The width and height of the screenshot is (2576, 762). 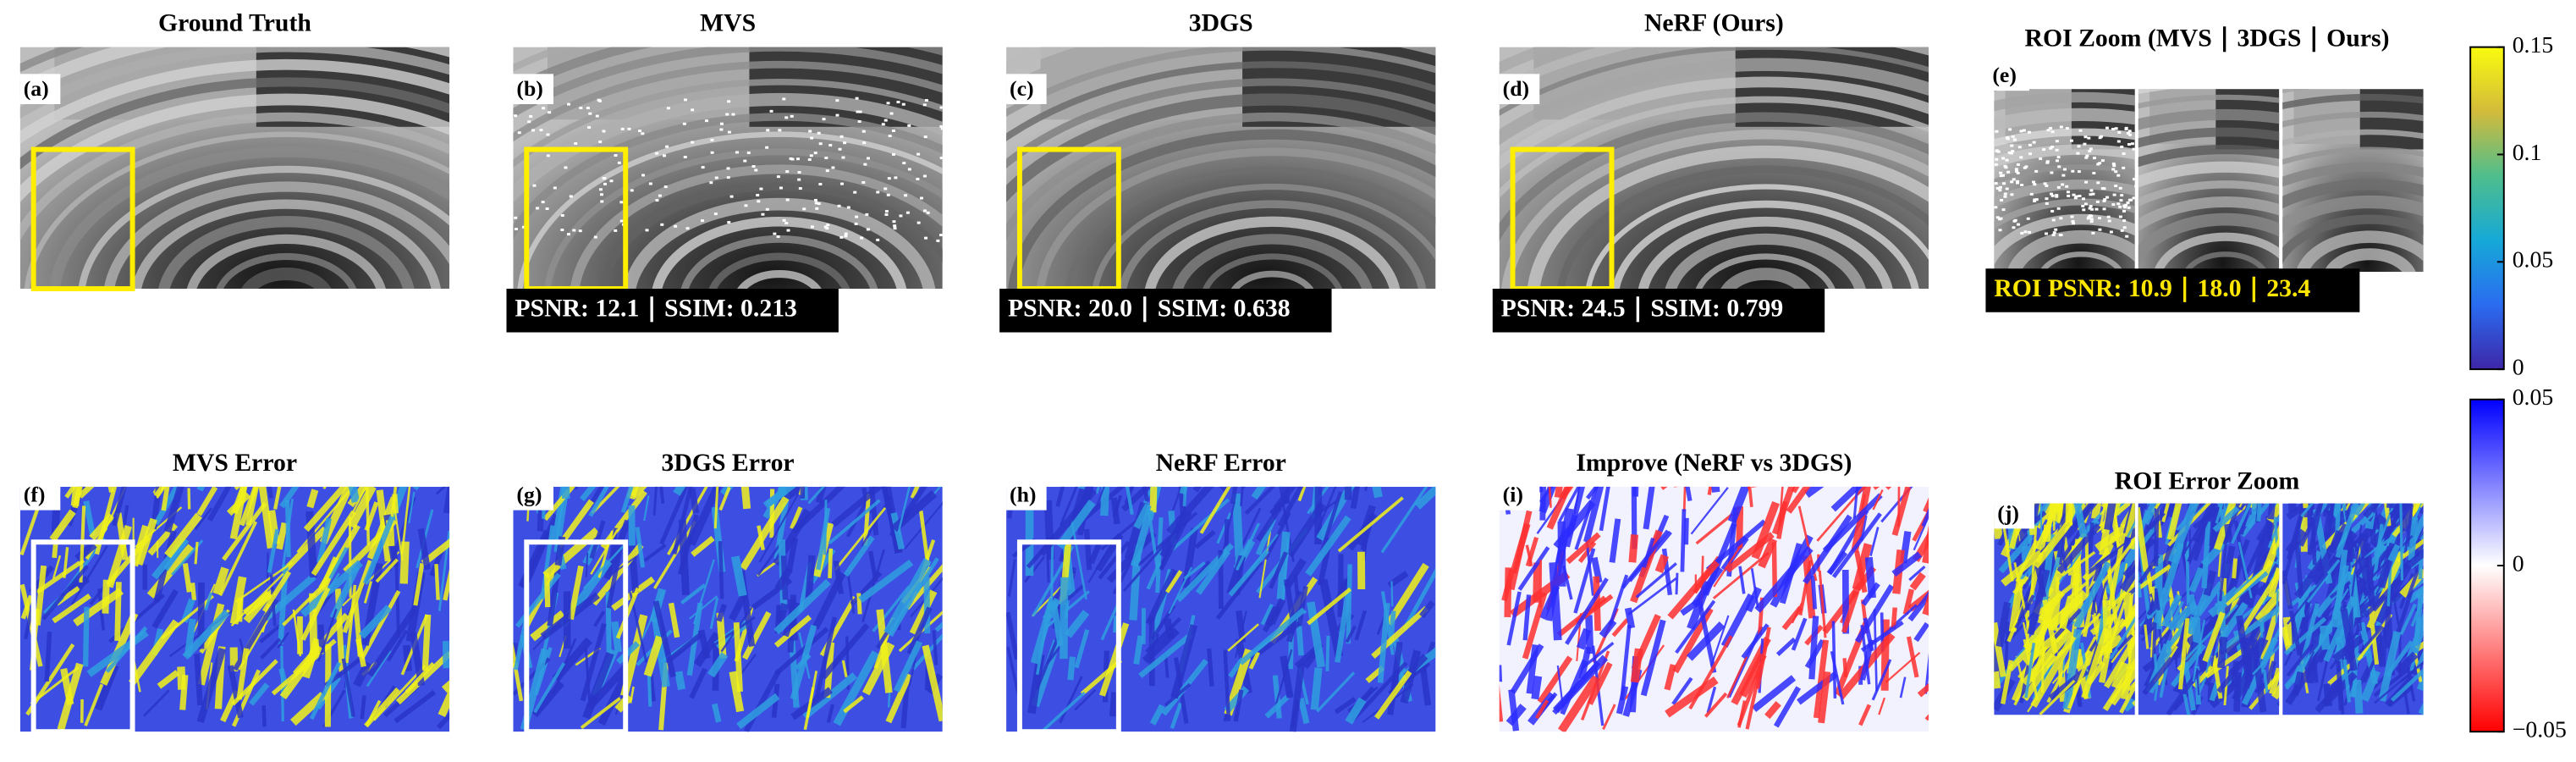 What do you see at coordinates (235, 463) in the screenshot?
I see `panel-title: MVS Error` at bounding box center [235, 463].